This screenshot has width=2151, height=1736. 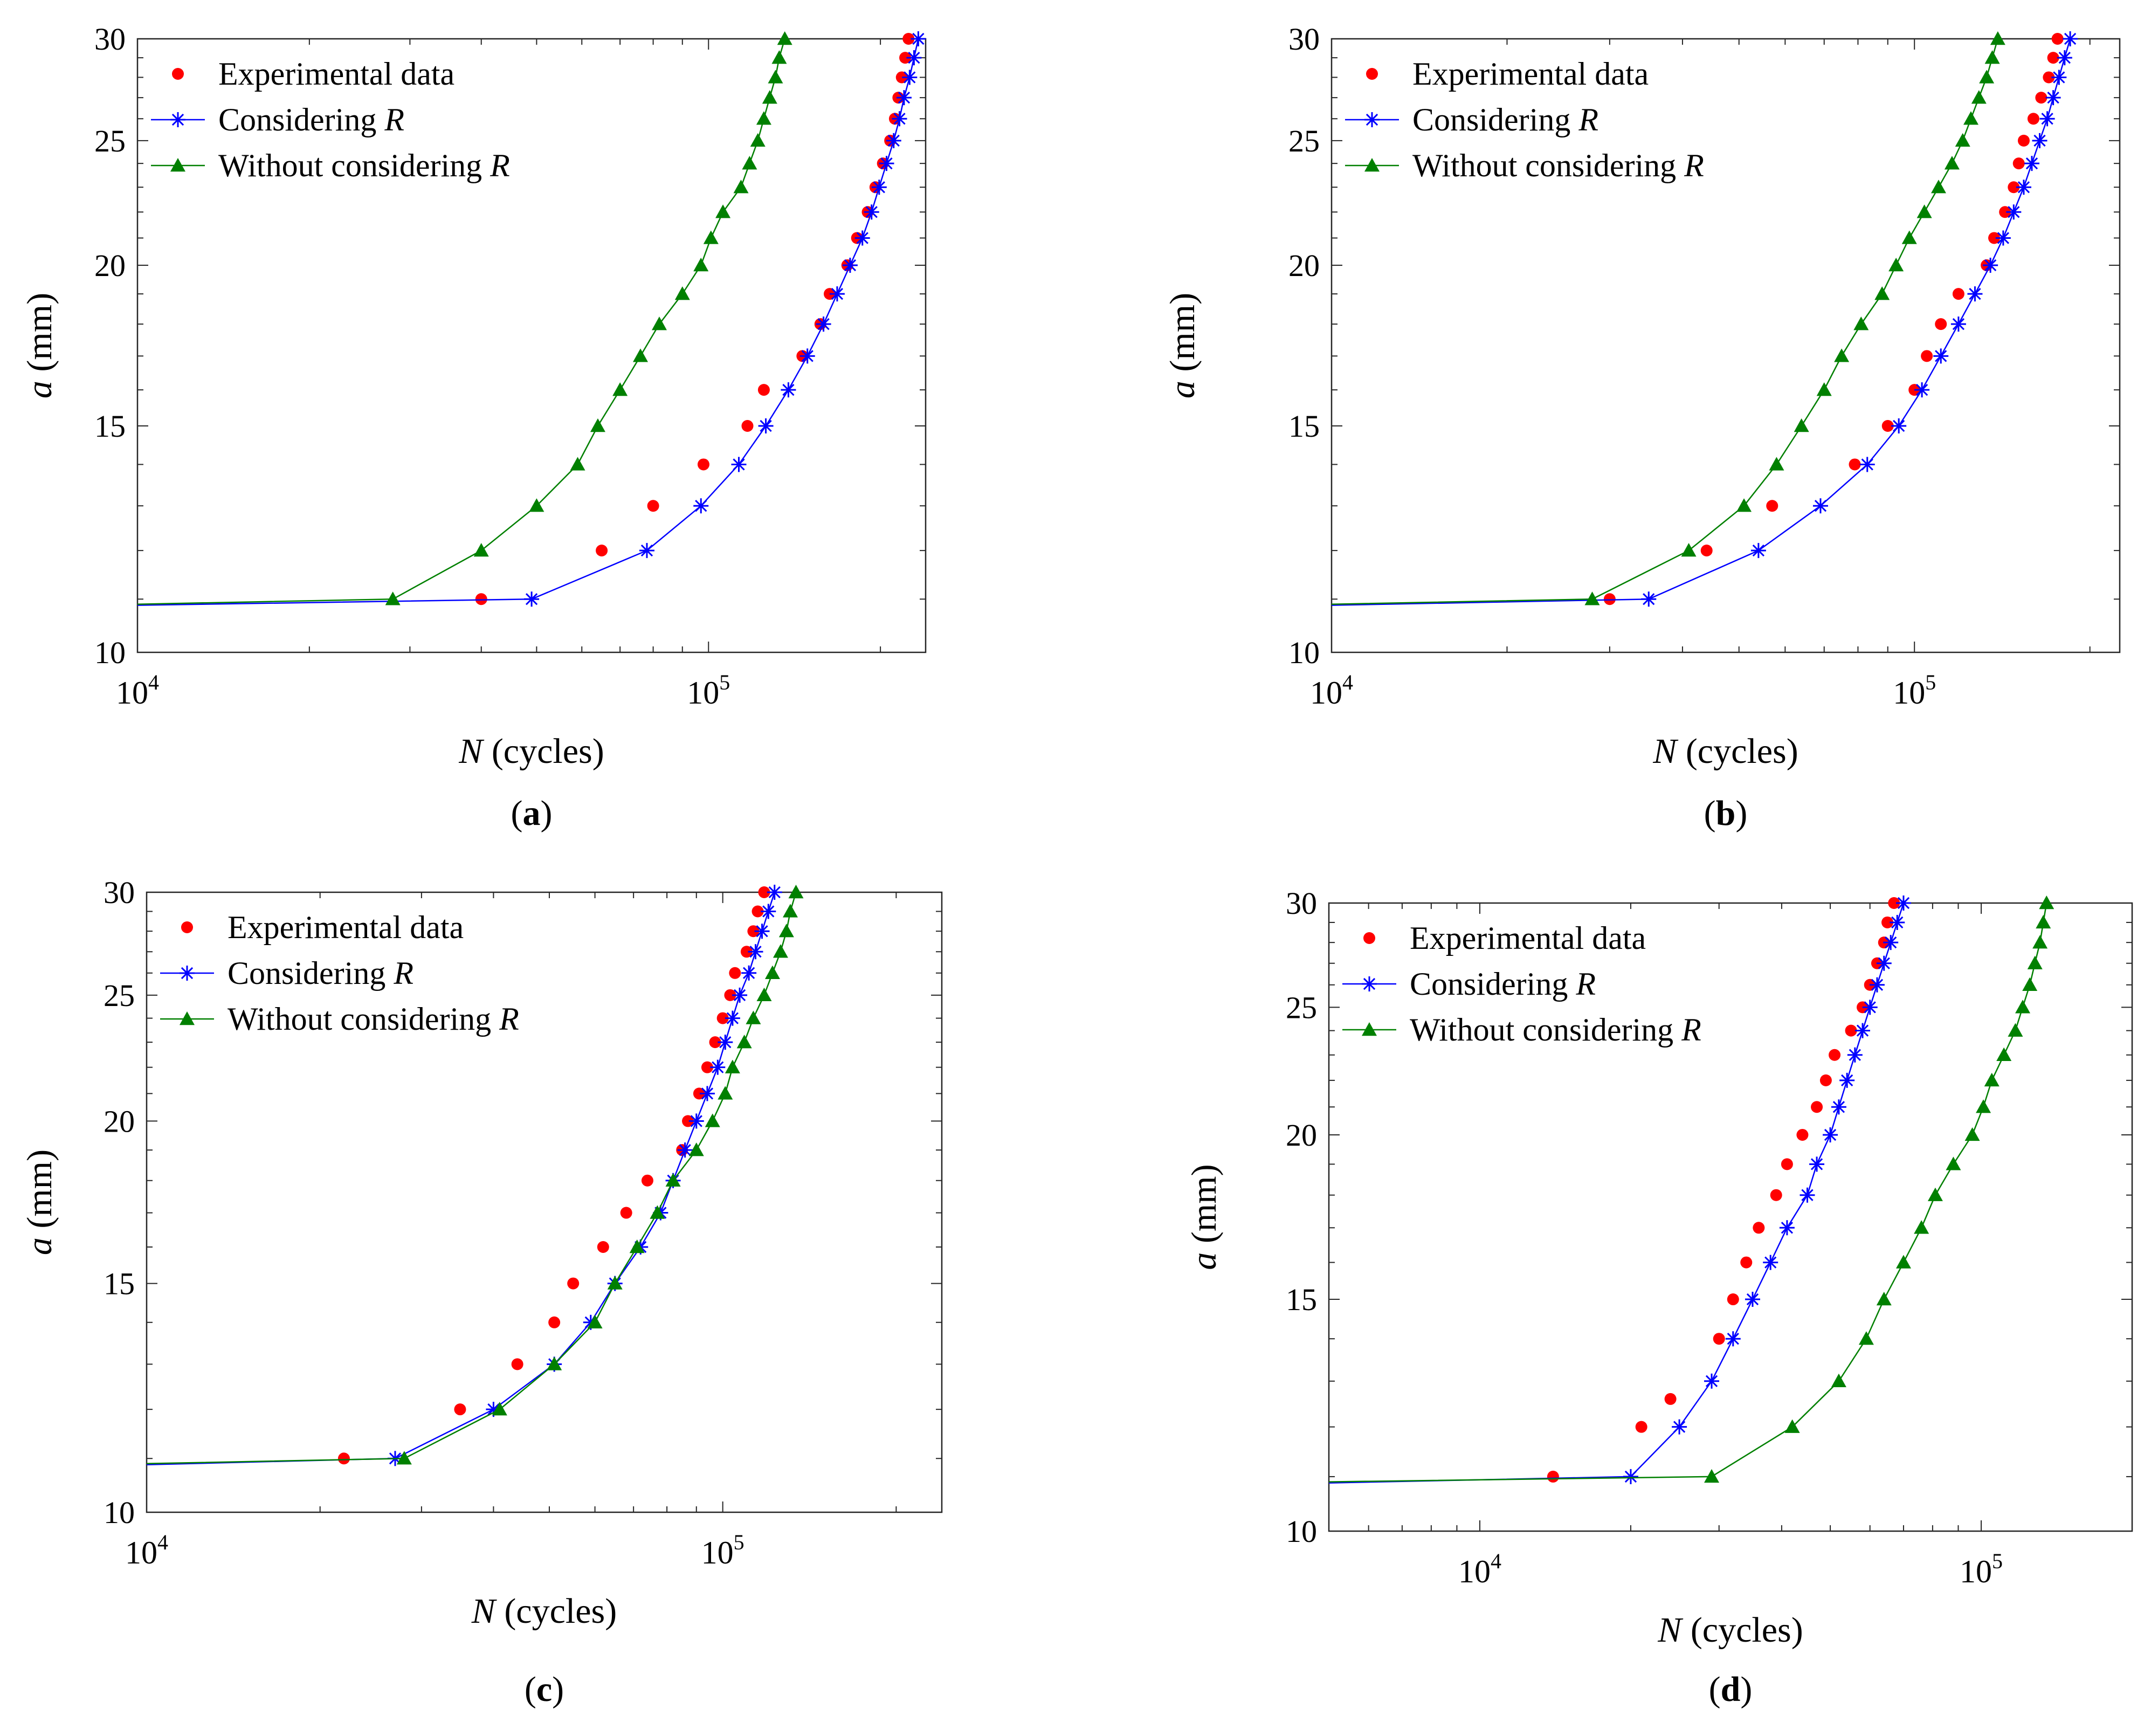 What do you see at coordinates (1304, 652) in the screenshot?
I see `y-tick-label: 10` at bounding box center [1304, 652].